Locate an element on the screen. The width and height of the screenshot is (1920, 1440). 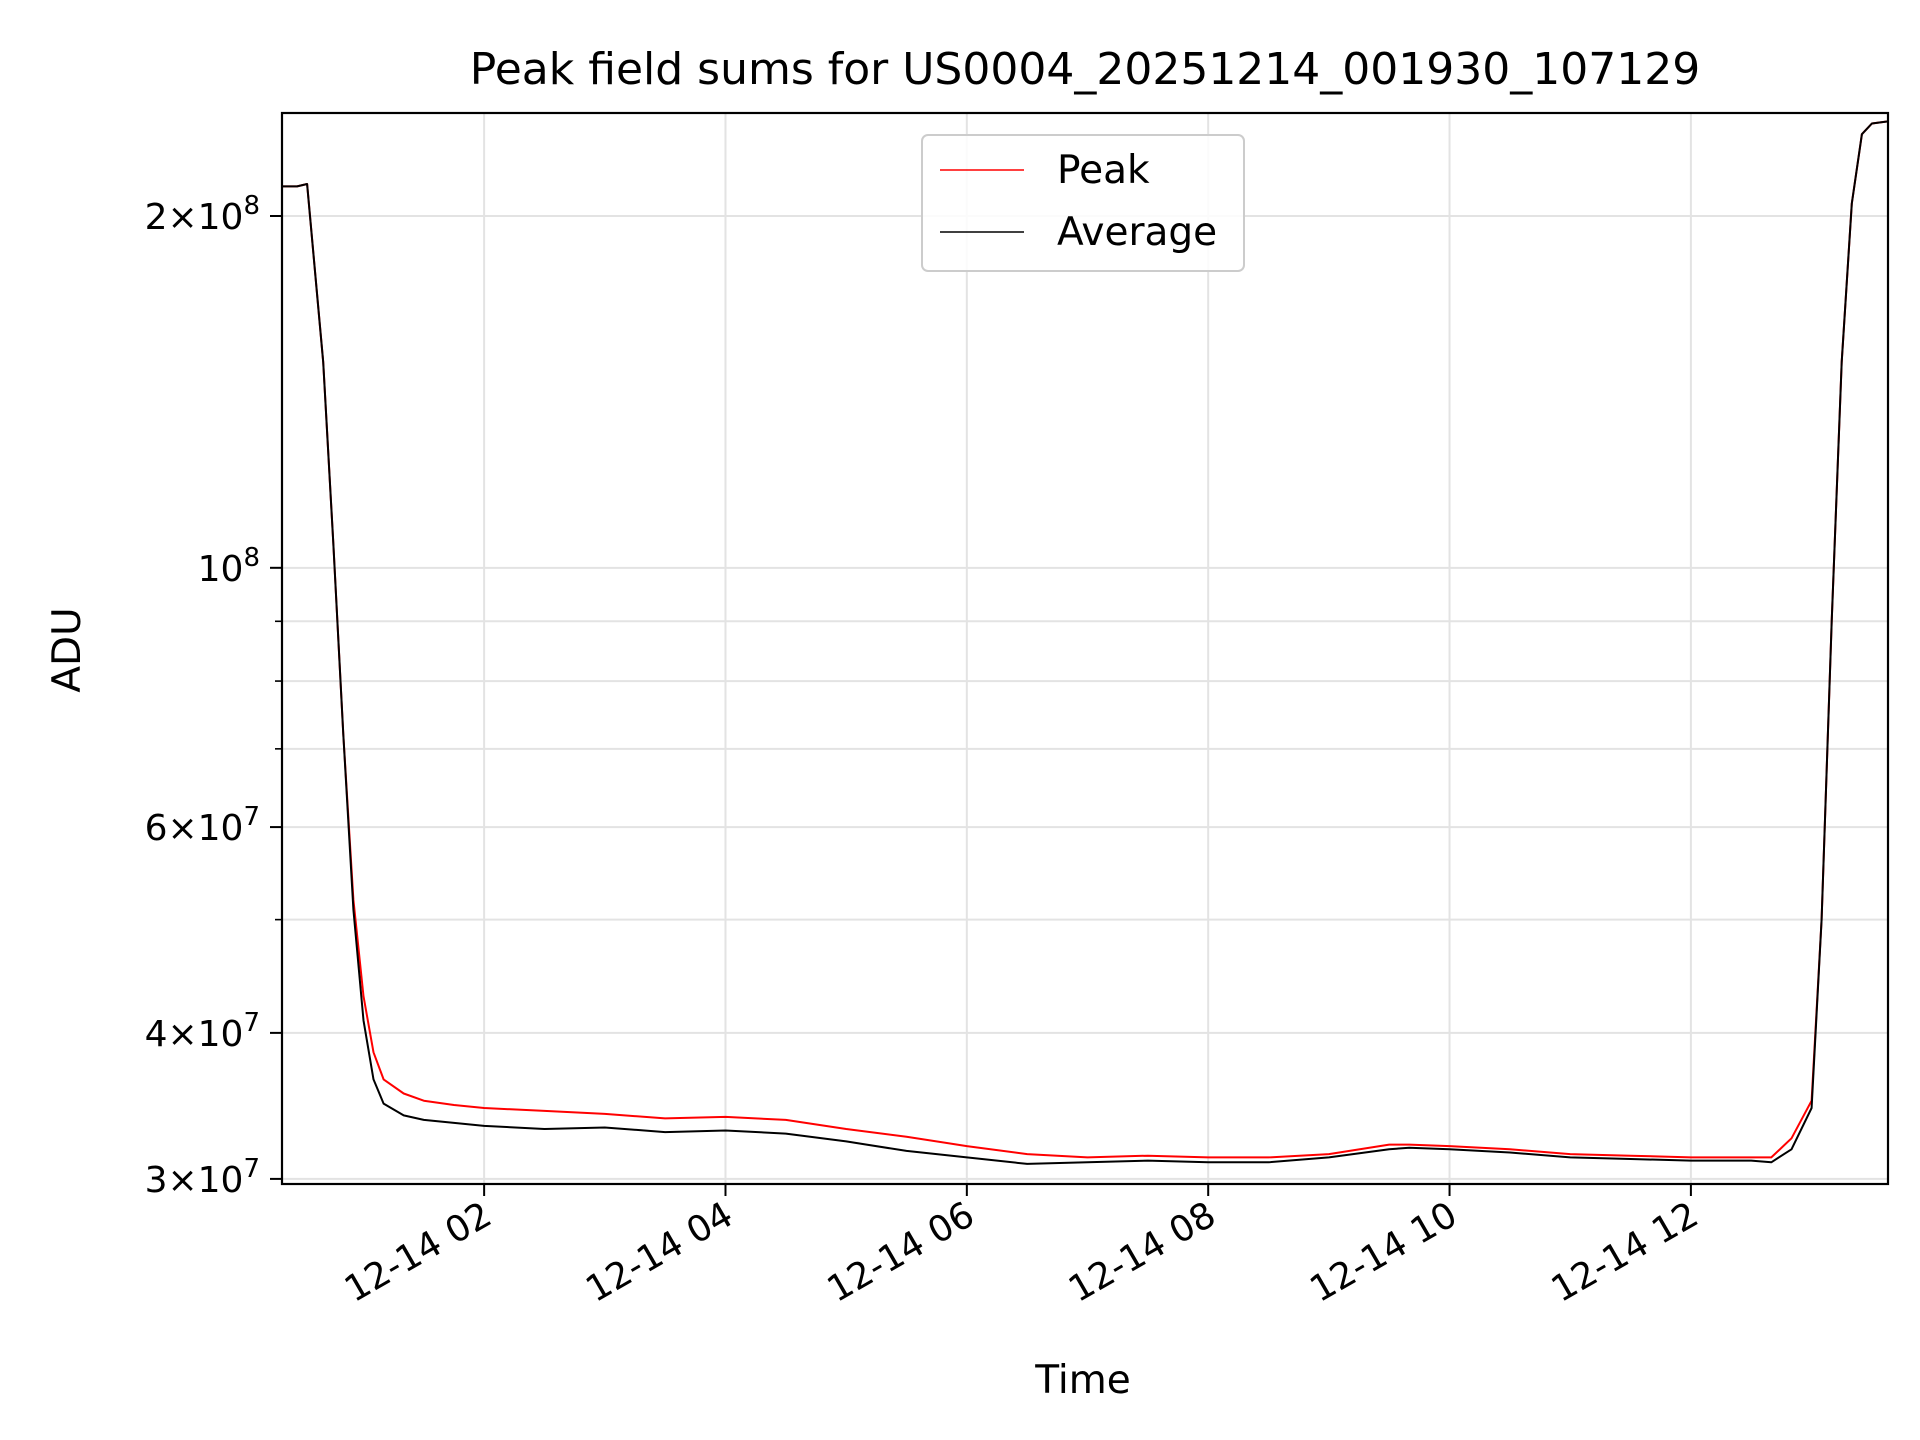
legend: Peak Average is located at coordinates (1083, 203).